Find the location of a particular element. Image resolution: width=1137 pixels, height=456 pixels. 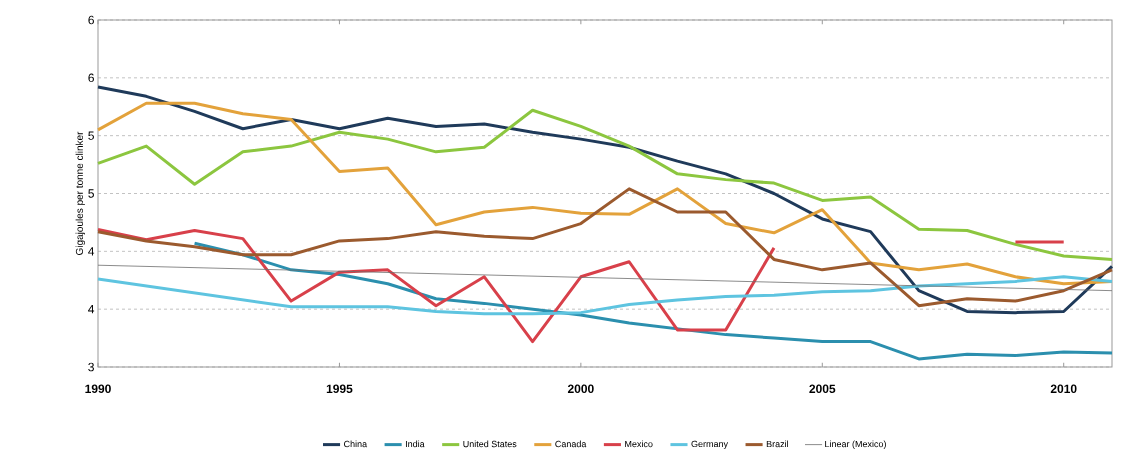

legend-label: Canada is located at coordinates (571, 444).